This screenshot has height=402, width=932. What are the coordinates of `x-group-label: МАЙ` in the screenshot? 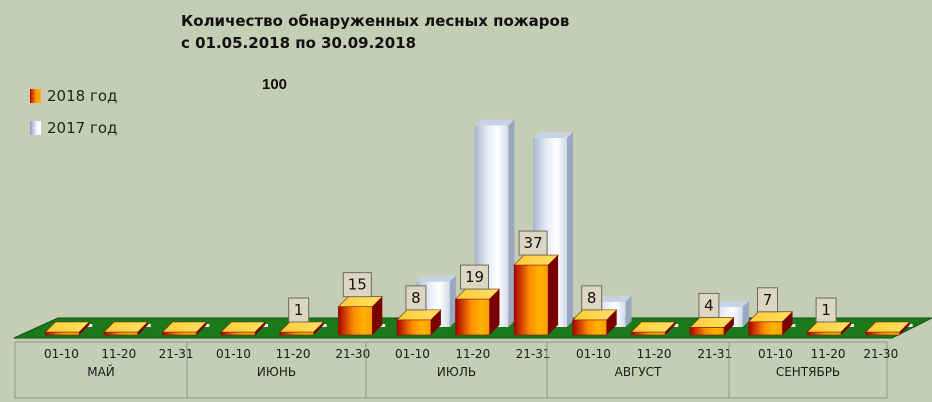 It's located at (101, 371).